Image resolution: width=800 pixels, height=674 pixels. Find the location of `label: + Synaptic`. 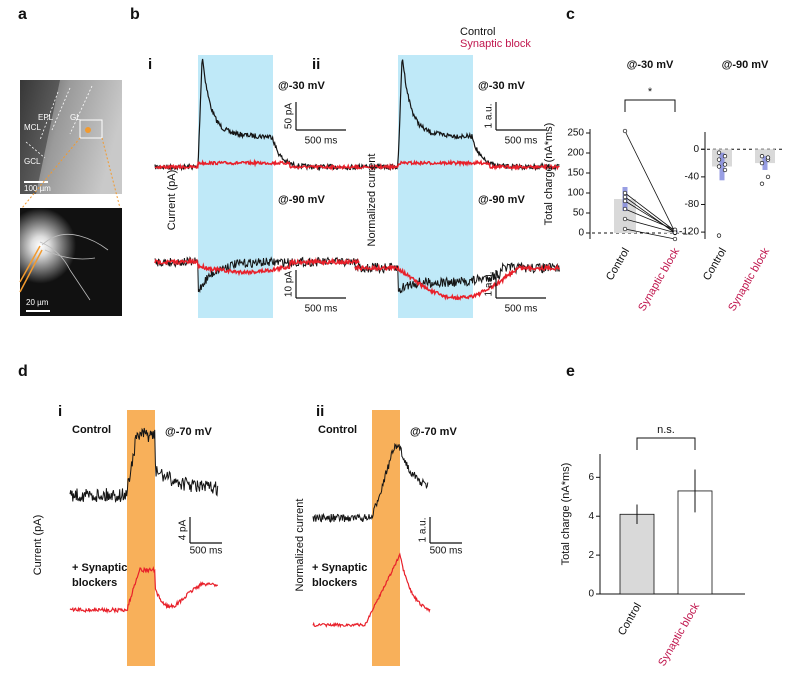

label: + Synaptic is located at coordinates (99, 568).